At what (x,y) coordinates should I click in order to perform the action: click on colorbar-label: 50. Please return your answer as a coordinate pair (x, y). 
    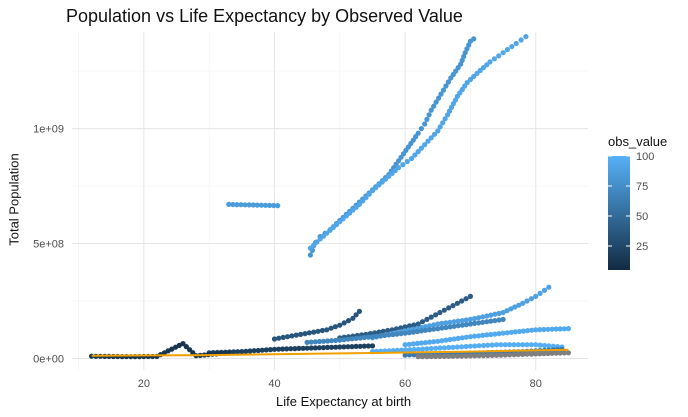
    Looking at the image, I should click on (642, 217).